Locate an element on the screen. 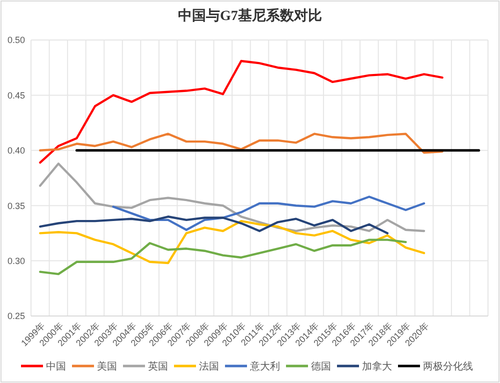 The image size is (500, 383). y-tick-label: 0.45 is located at coordinates (16, 95).